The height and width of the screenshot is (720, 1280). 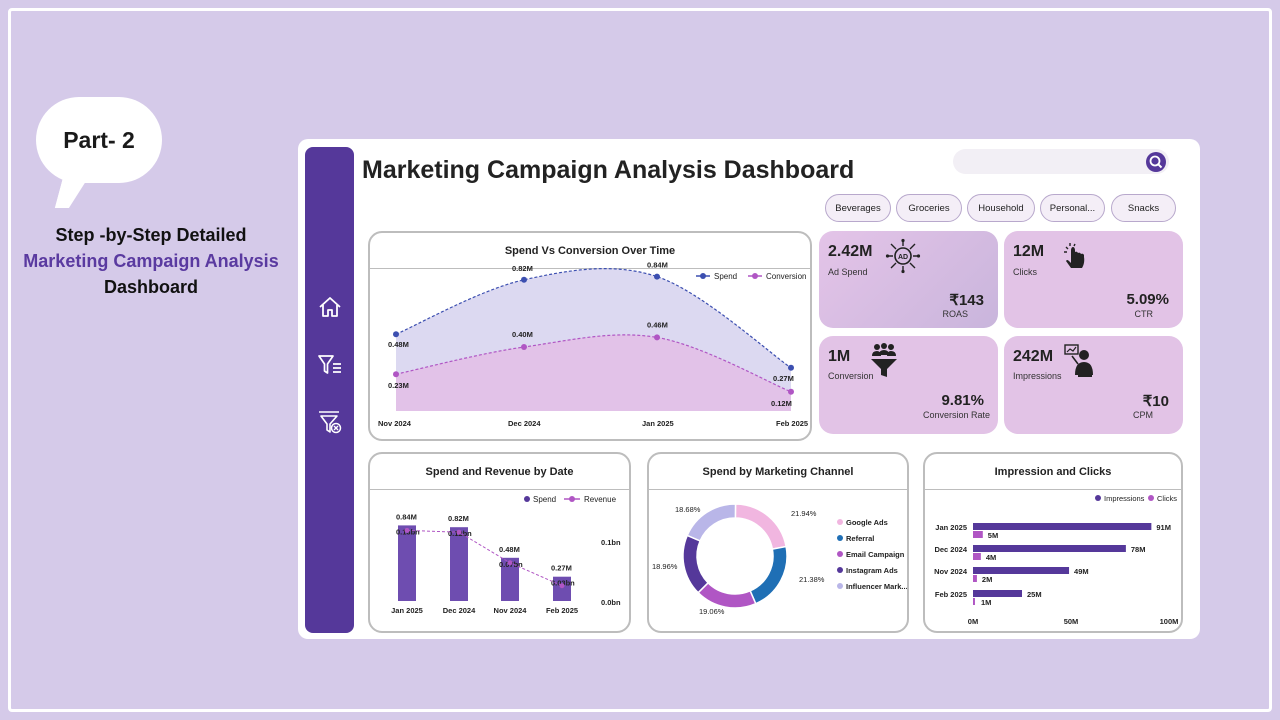 I want to click on search-button, so click(x=1156, y=162).